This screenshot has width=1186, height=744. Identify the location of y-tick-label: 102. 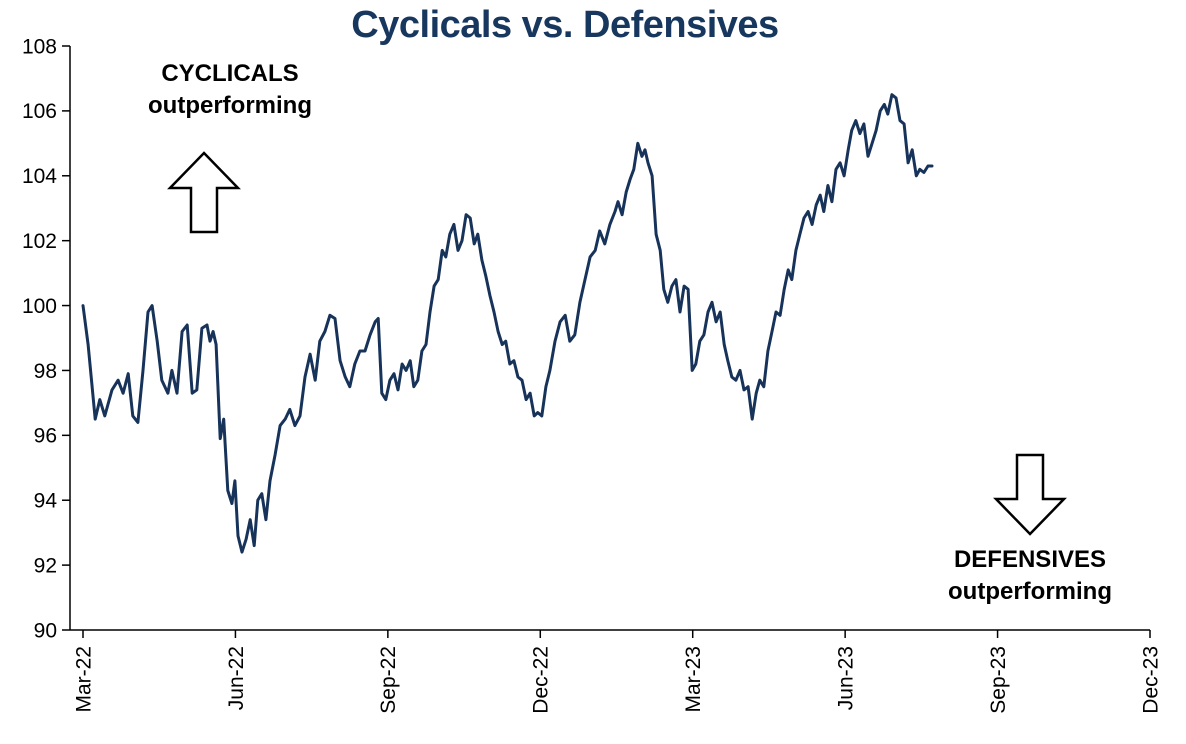
(39, 241).